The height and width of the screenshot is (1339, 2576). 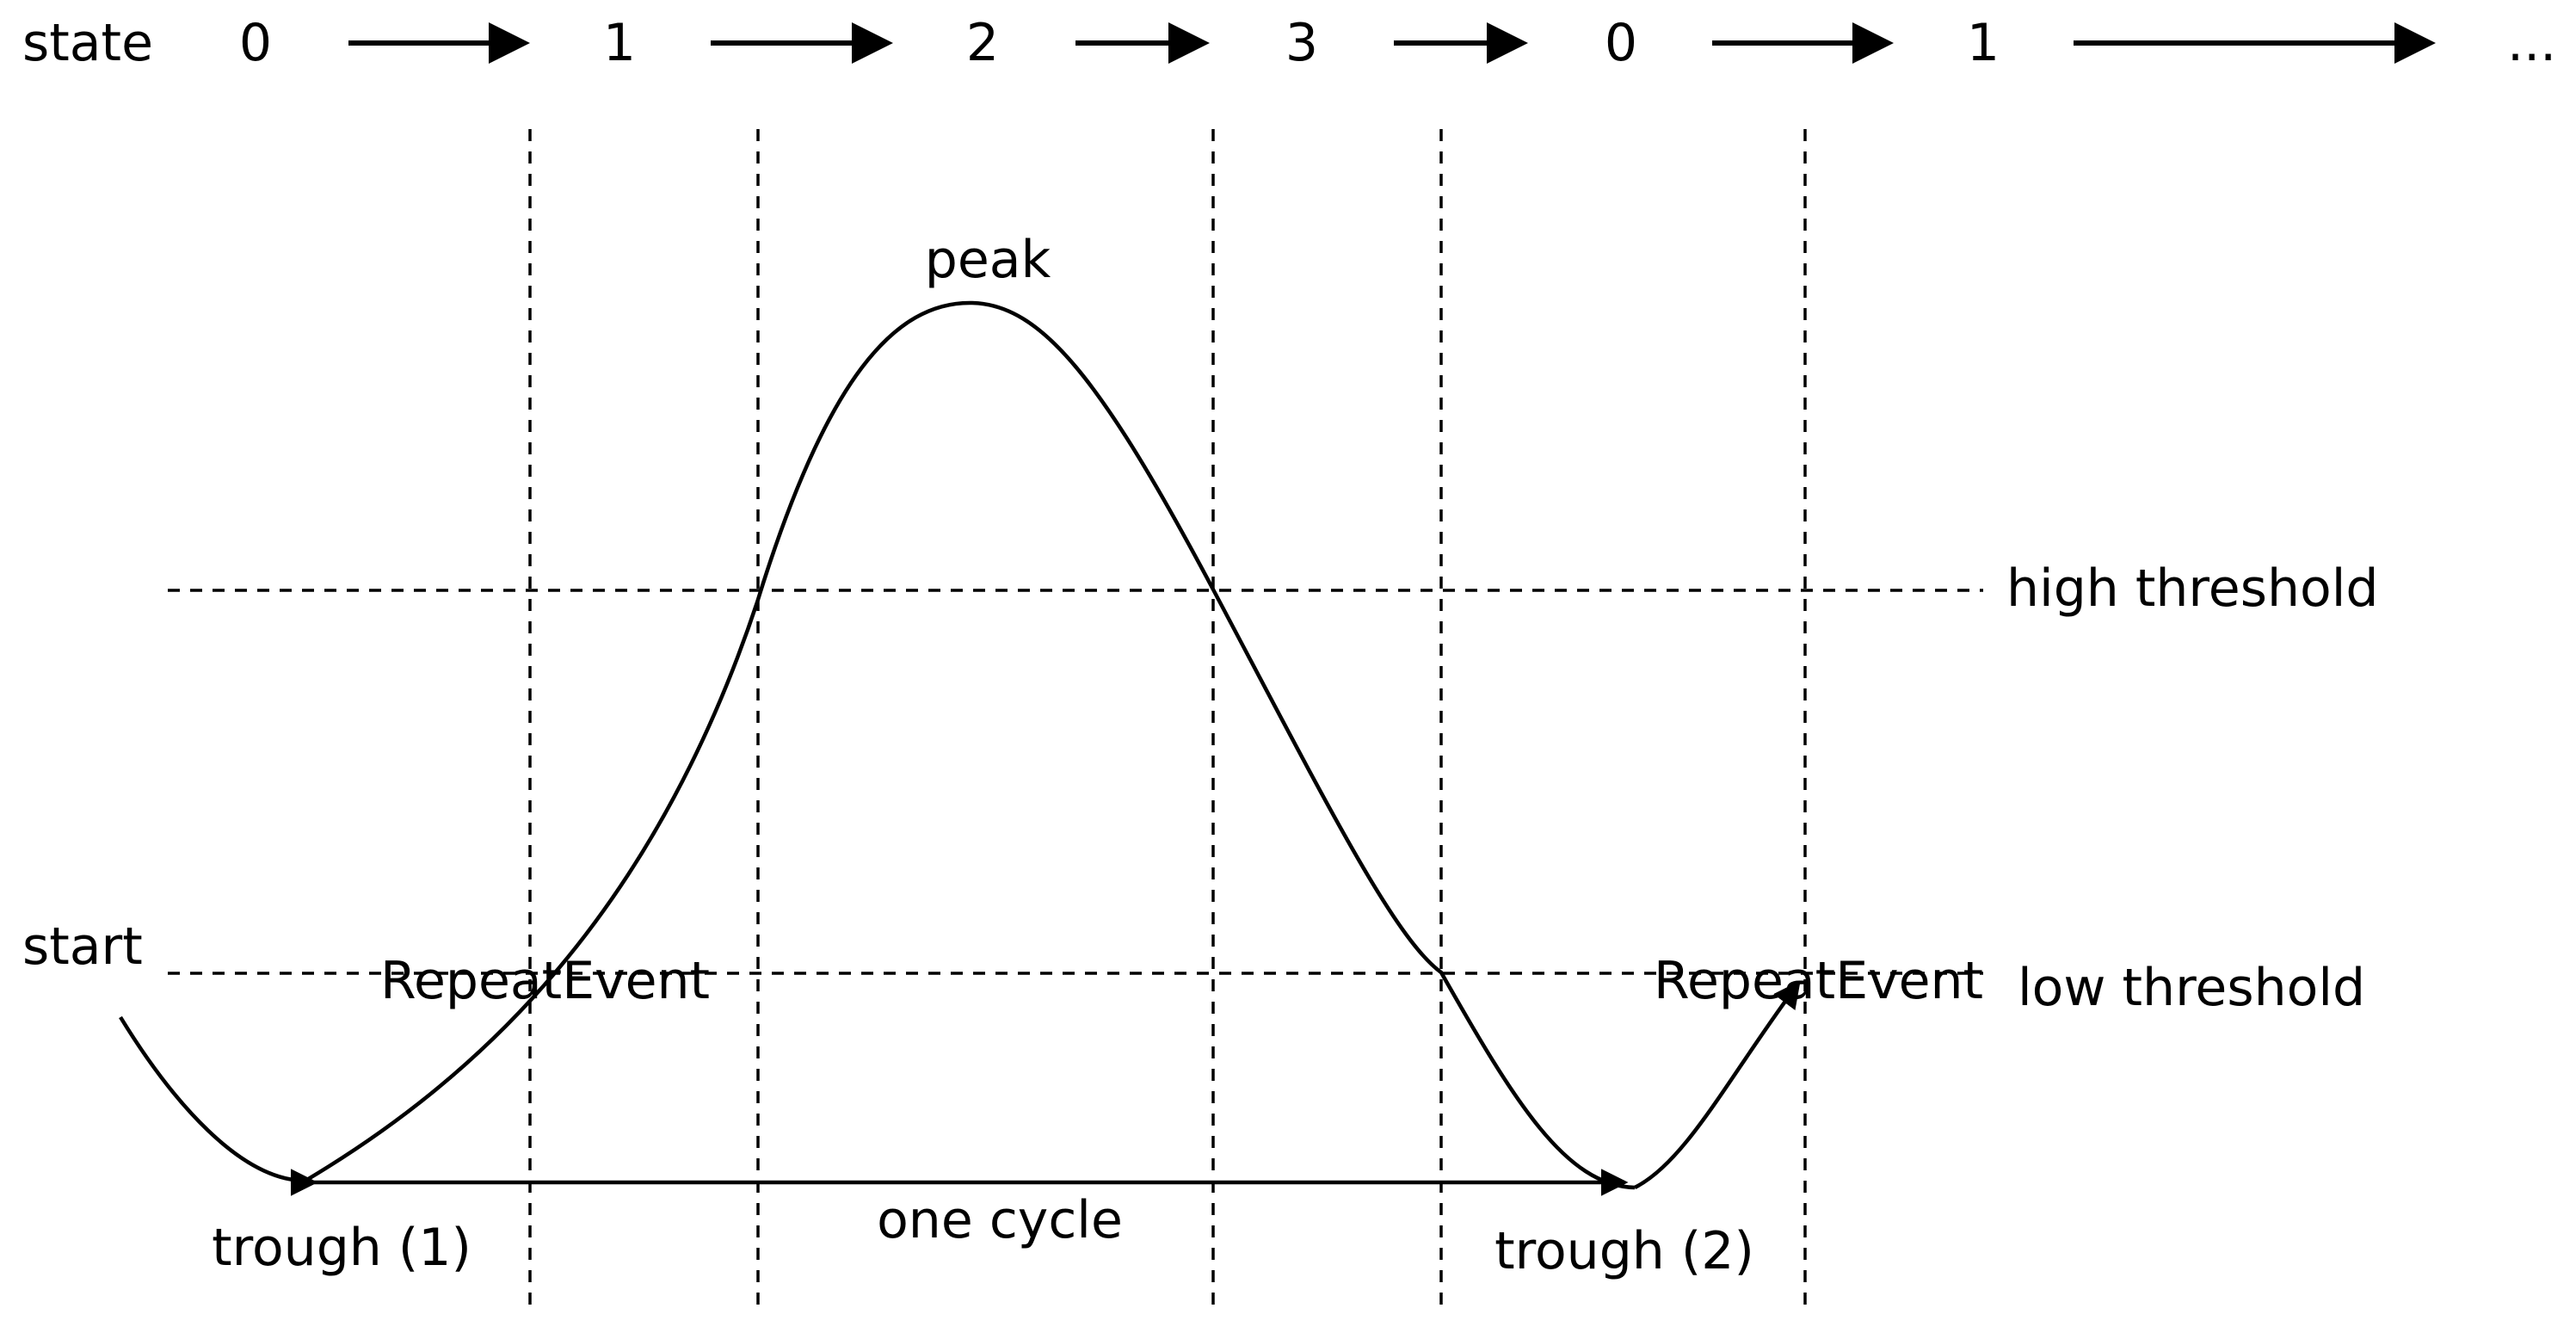 What do you see at coordinates (1624, 1251) in the screenshot?
I see `trough-2-label: trough (2)` at bounding box center [1624, 1251].